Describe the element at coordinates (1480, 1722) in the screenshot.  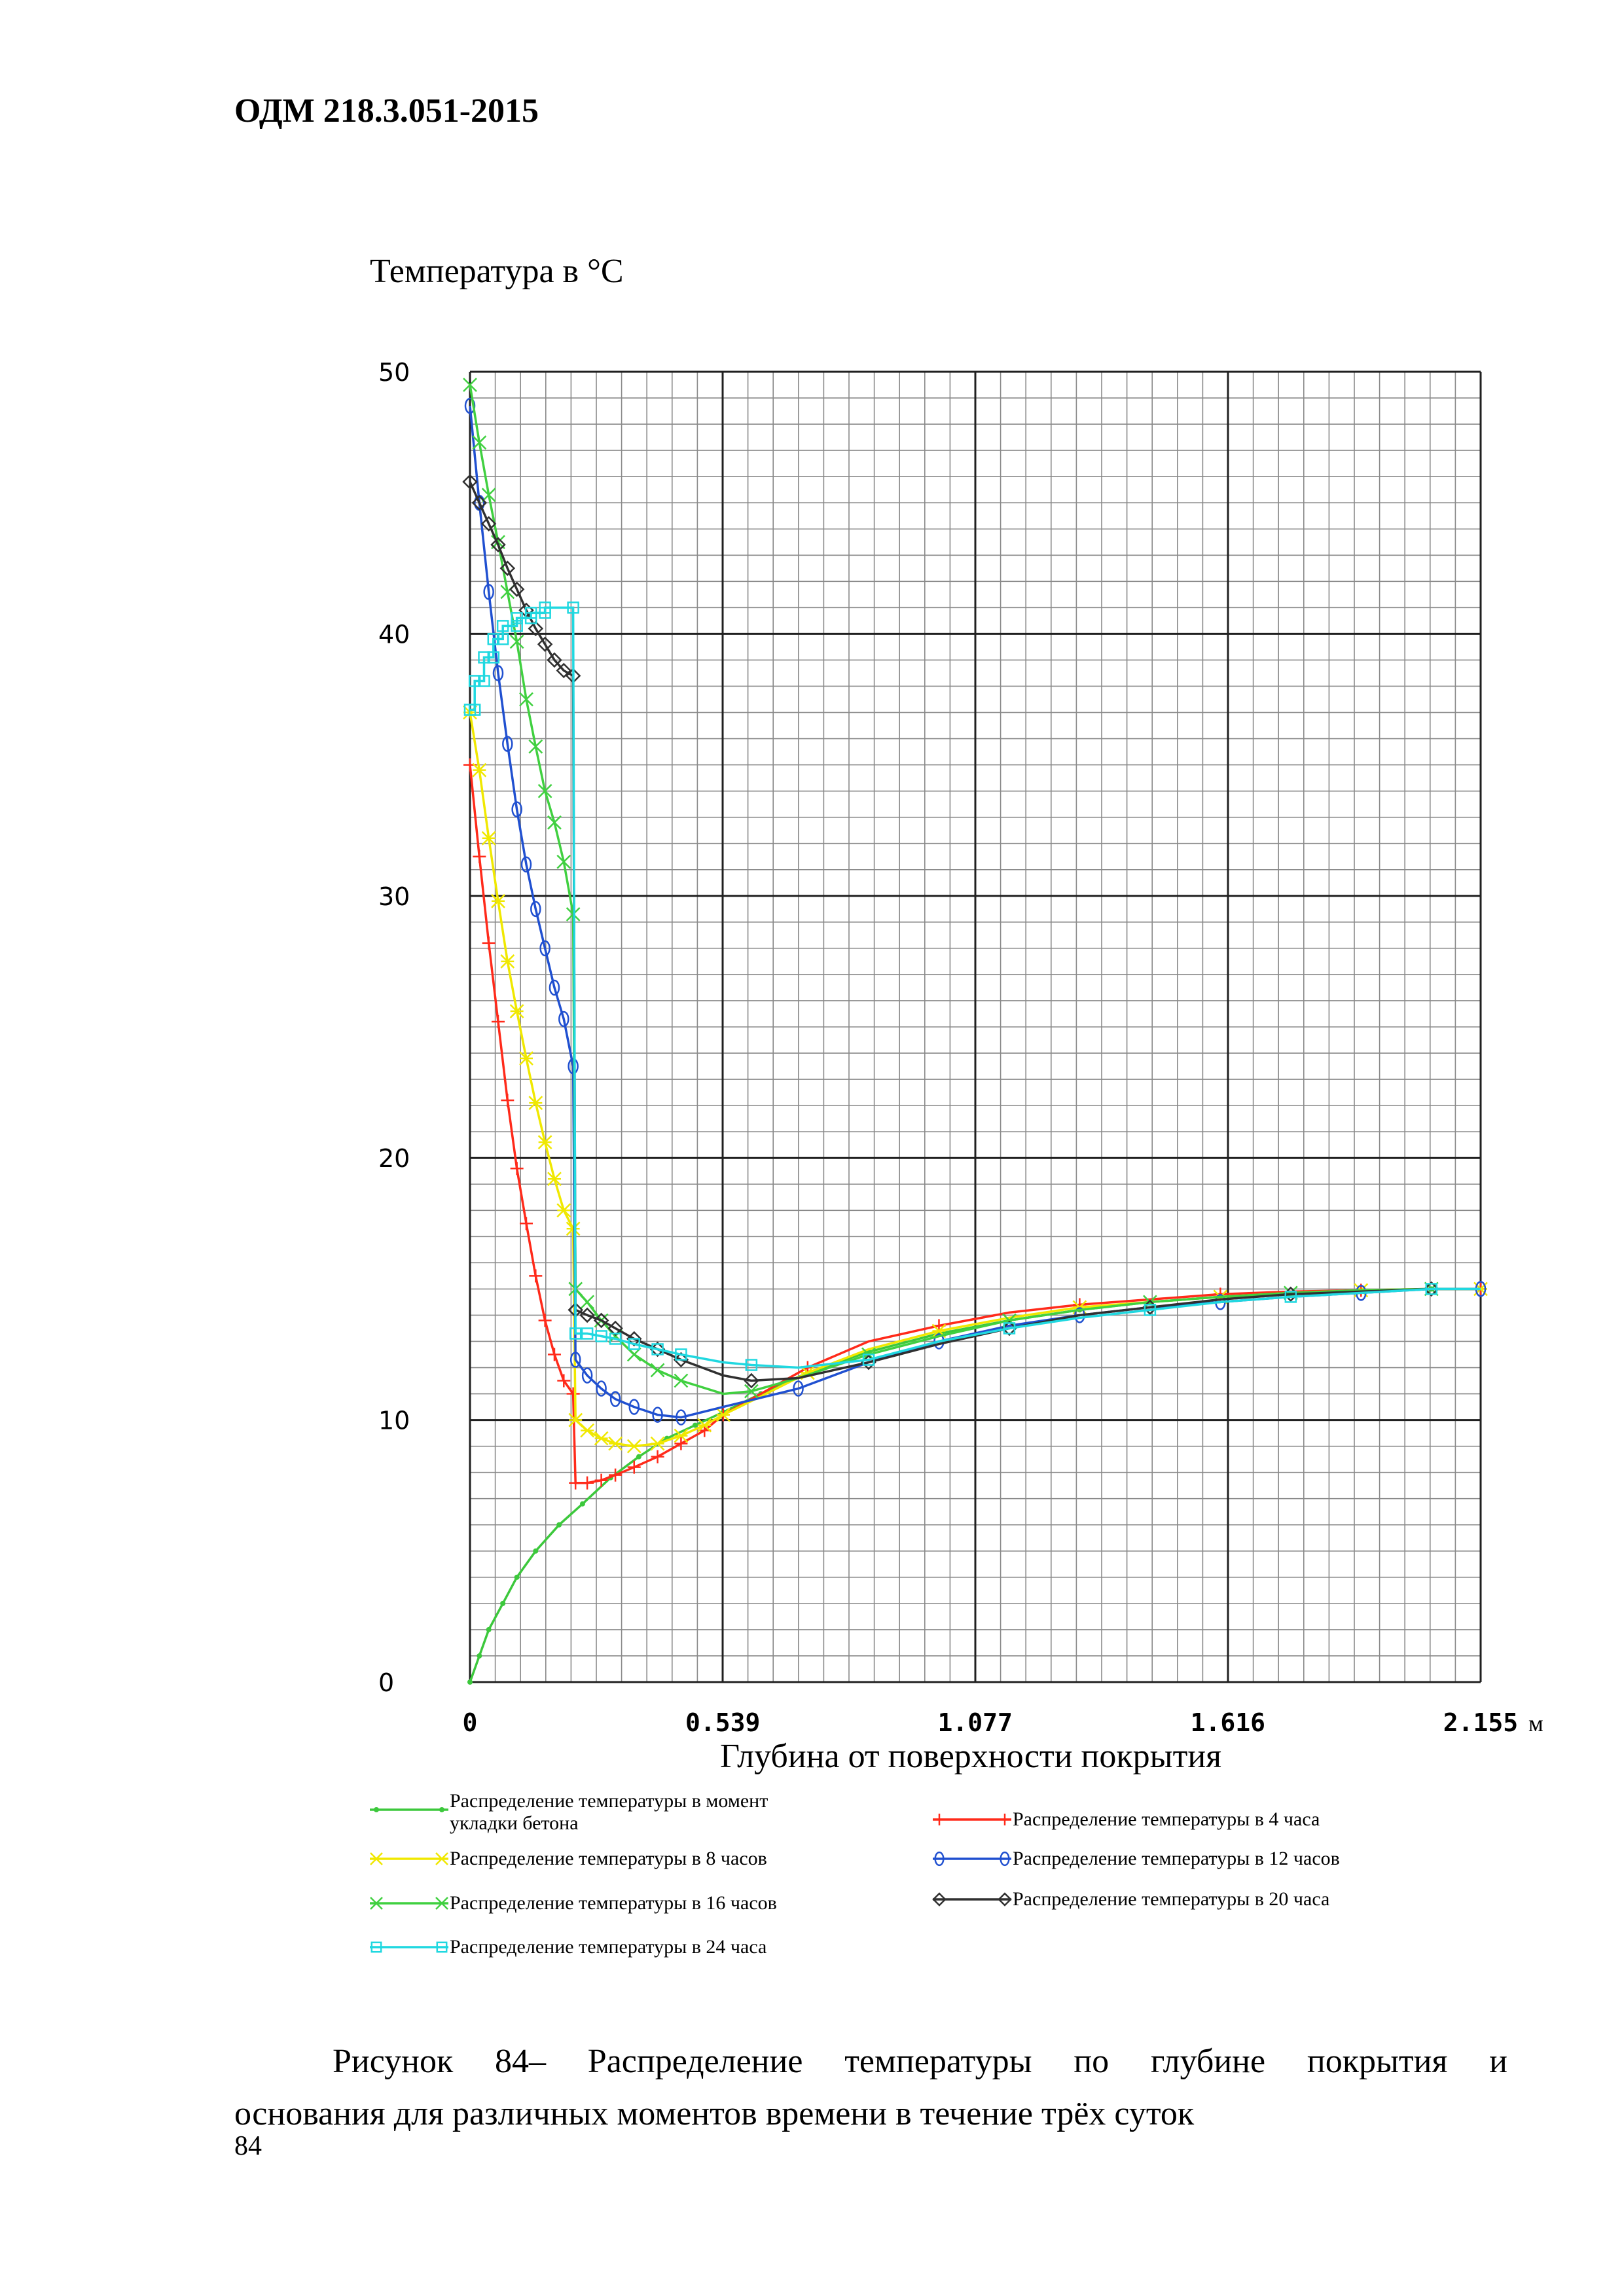
I see `x-tick-label: 2.155` at that location.